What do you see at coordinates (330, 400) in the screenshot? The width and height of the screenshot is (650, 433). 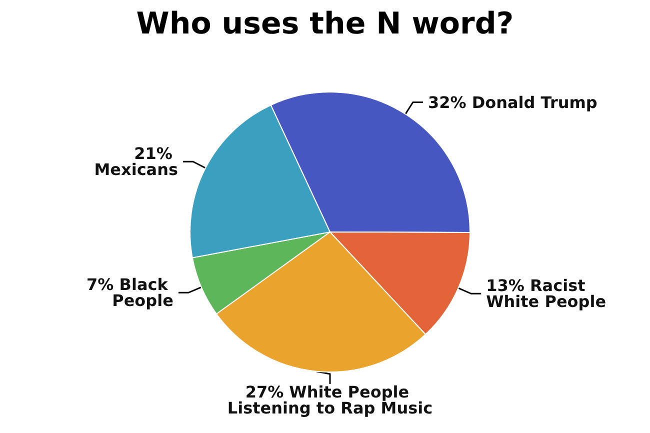 I see `slice-label: 27% White People Listening to Rap Music` at bounding box center [330, 400].